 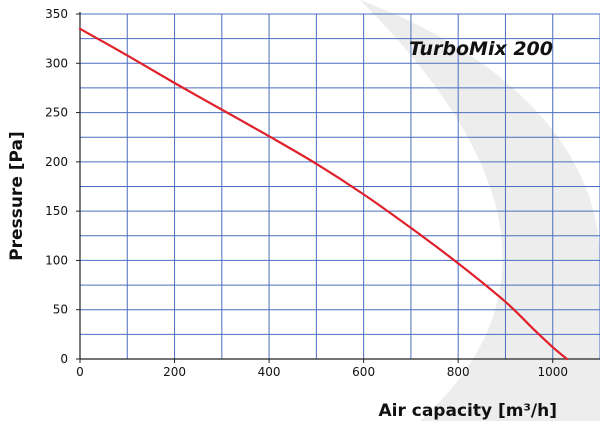 What do you see at coordinates (64, 359) in the screenshot?
I see `y-tick-label: 0` at bounding box center [64, 359].